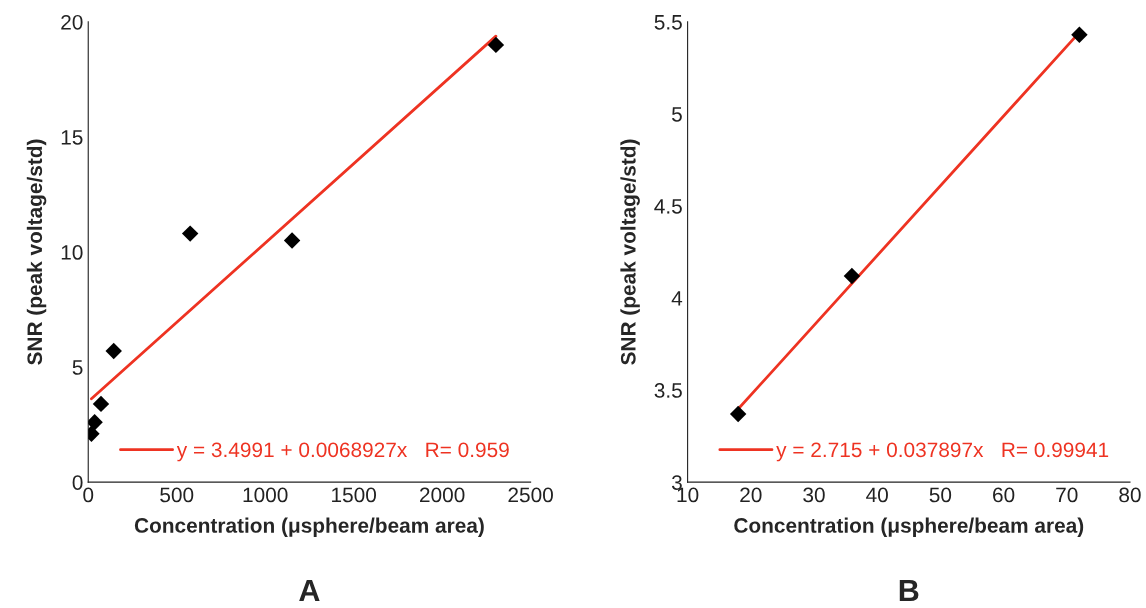 Image resolution: width=1146 pixels, height=608 pixels. What do you see at coordinates (354, 495) in the screenshot?
I see `x-tick-label: 1500` at bounding box center [354, 495].